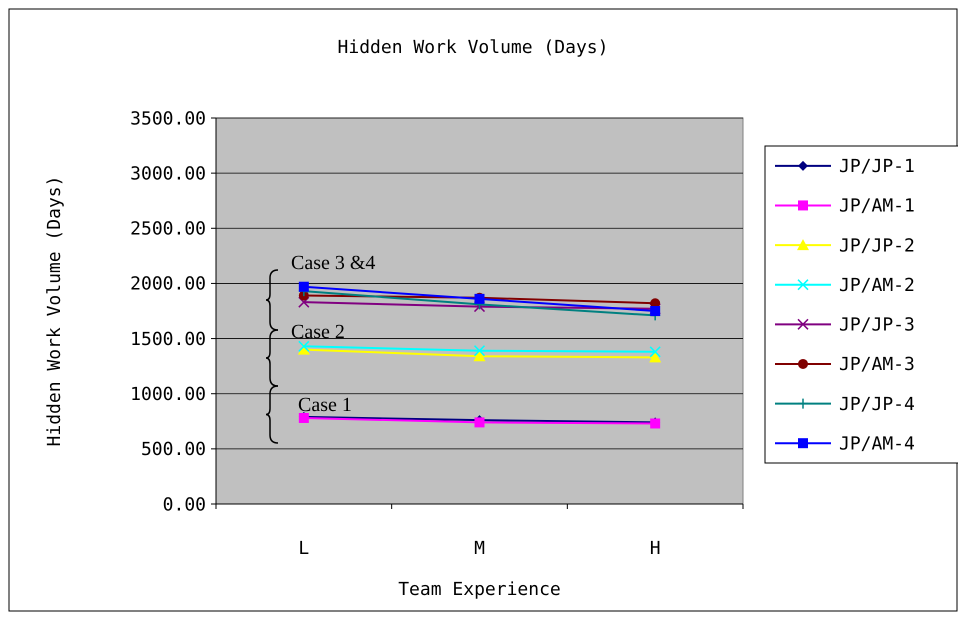 The height and width of the screenshot is (620, 966). I want to click on chart-title: Hidden Work Volume (Days), so click(473, 47).